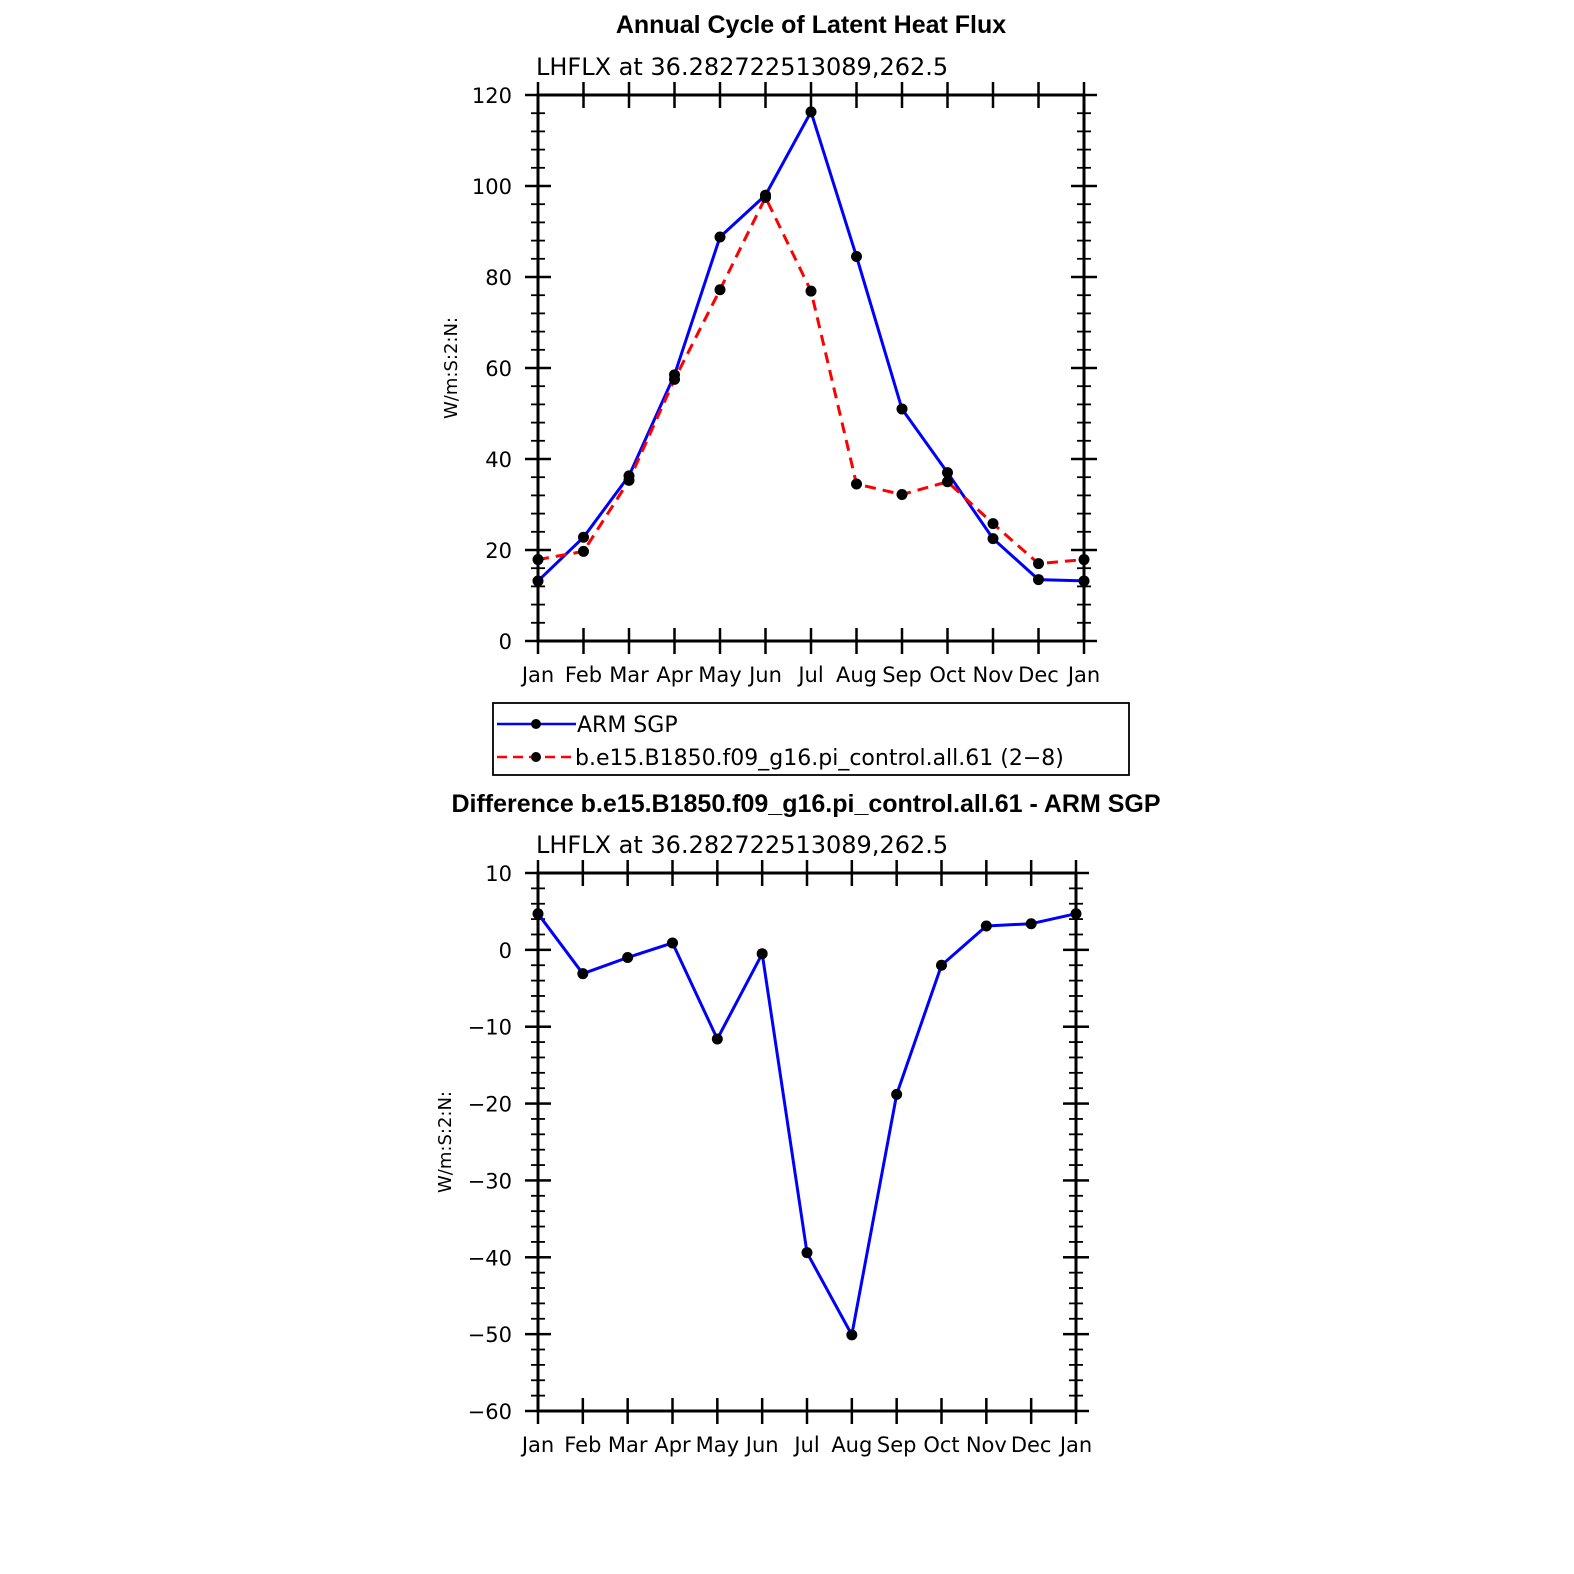 The height and width of the screenshot is (1574, 1574). Describe the element at coordinates (490, 1335) in the screenshot. I see `y-tick-label: −50` at that location.